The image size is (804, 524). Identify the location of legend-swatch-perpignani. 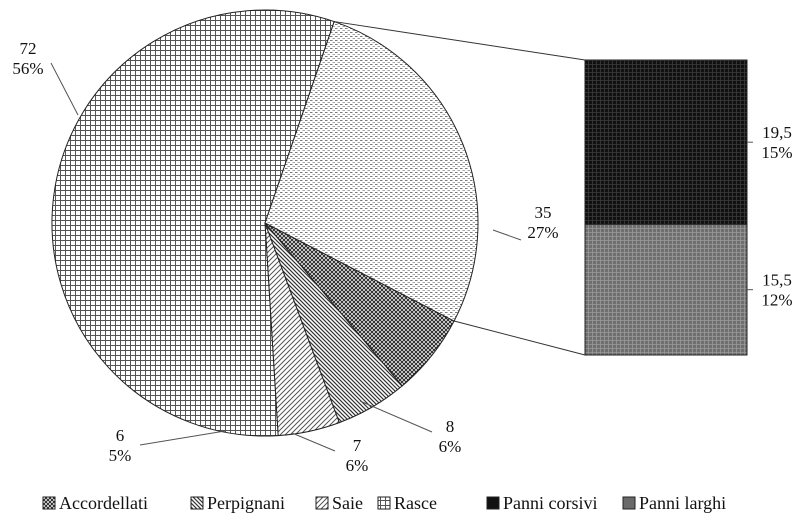
(197, 503).